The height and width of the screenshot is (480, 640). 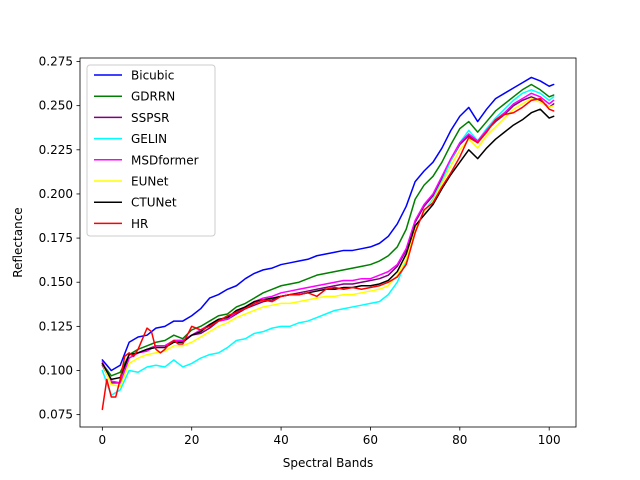 What do you see at coordinates (459, 440) in the screenshot?
I see `x-tick-label: 80` at bounding box center [459, 440].